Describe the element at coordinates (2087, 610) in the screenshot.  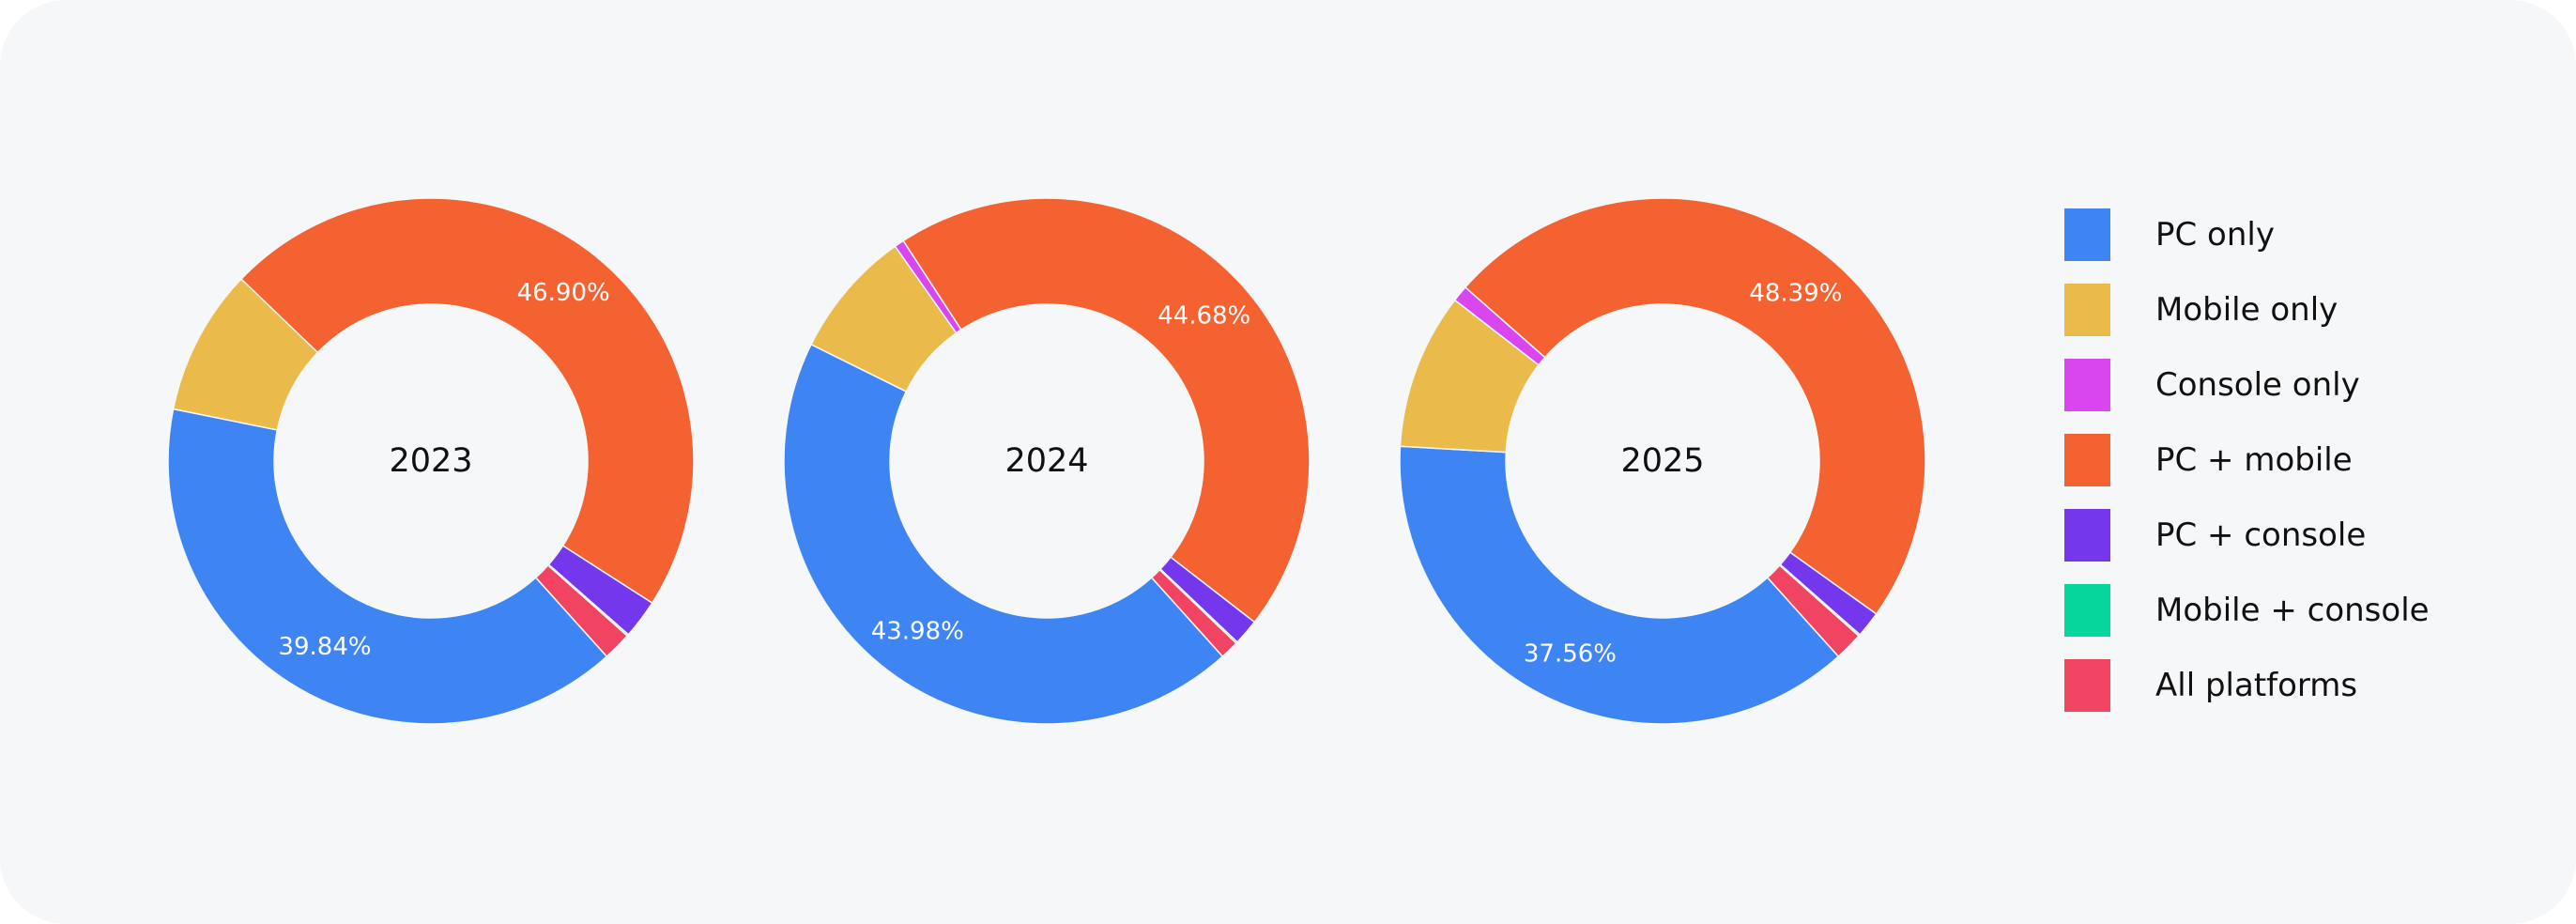
I see `legend-swatch-mobile-console` at that location.